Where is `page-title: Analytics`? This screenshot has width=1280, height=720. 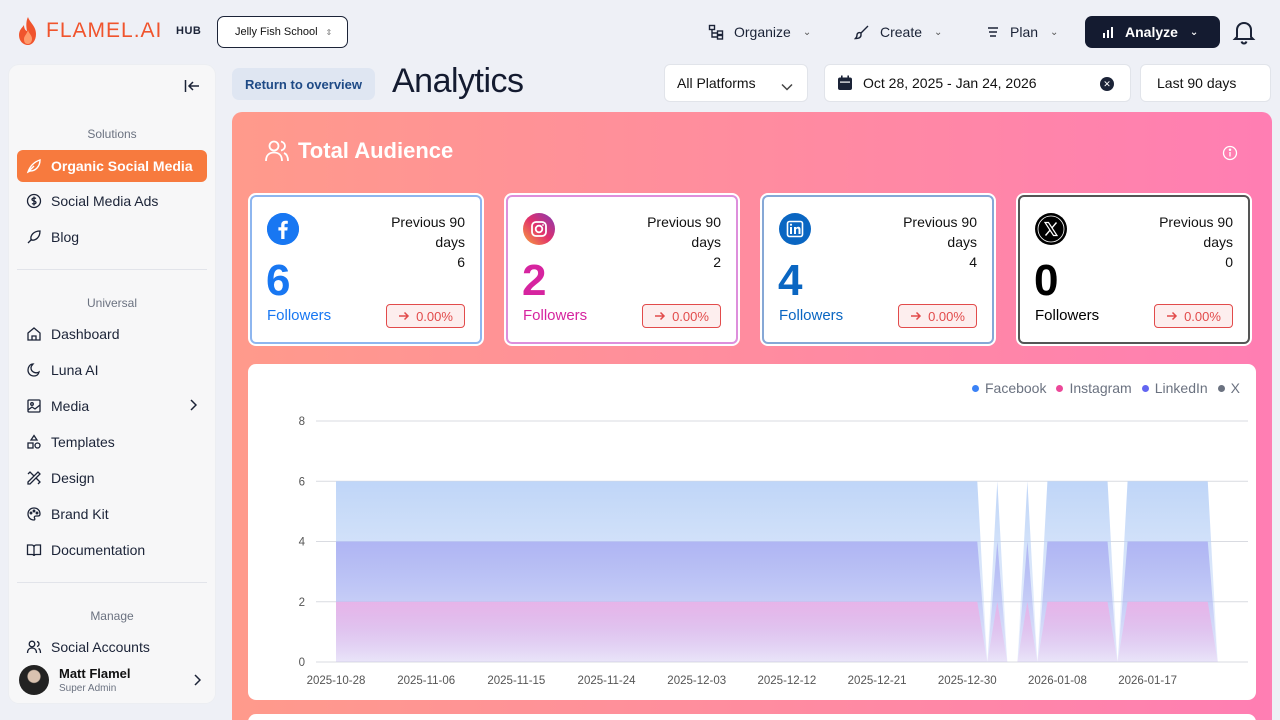
page-title: Analytics is located at coordinates (458, 81).